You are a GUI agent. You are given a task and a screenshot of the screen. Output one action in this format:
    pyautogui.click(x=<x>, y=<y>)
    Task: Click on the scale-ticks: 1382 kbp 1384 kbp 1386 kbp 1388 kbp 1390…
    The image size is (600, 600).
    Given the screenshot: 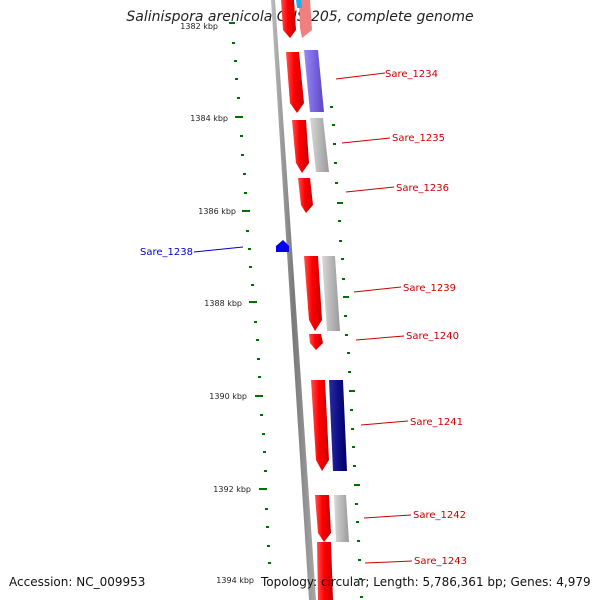 What is the action you would take?
    pyautogui.click(x=223, y=303)
    